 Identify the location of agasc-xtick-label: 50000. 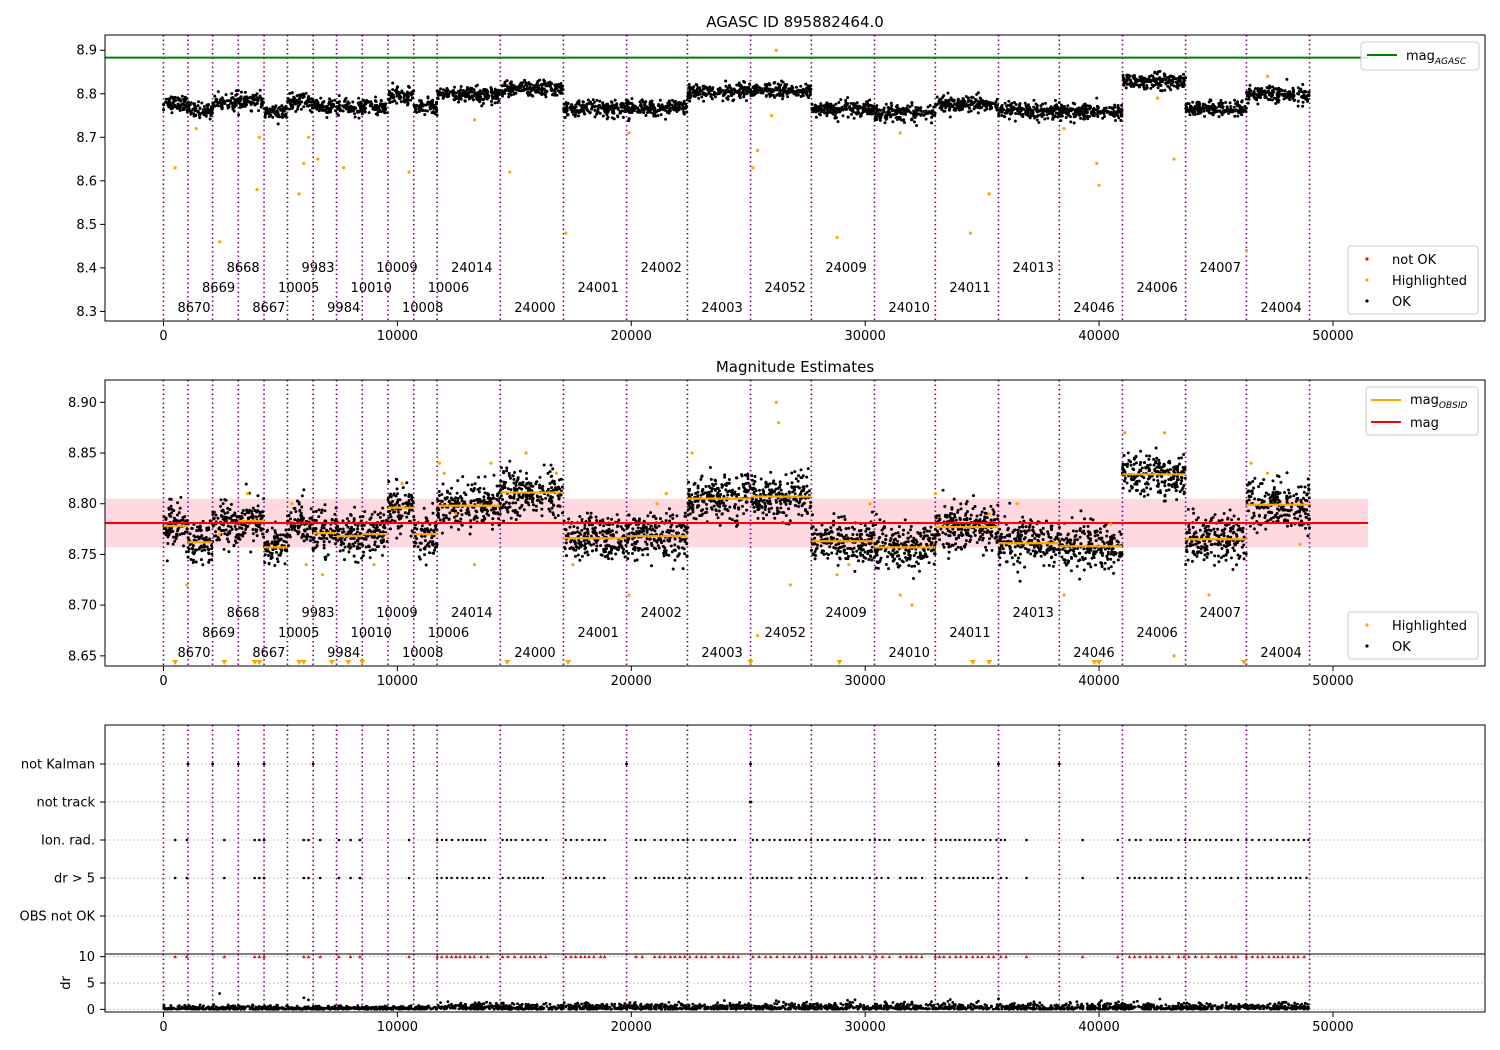
(1332, 336).